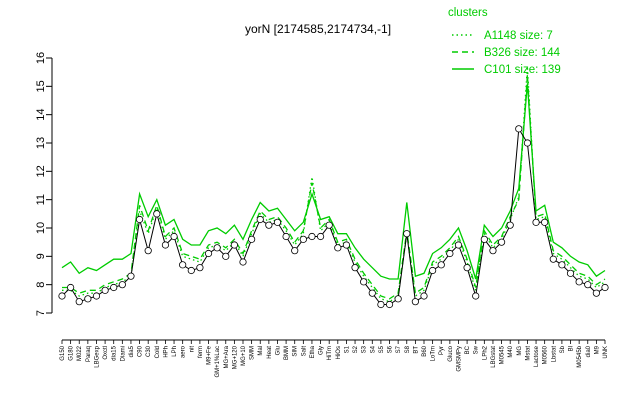 Image resolution: width=640 pixels, height=400 pixels. What do you see at coordinates (442, 350) in the screenshot?
I see `x-tick-label: Pyr` at bounding box center [442, 350].